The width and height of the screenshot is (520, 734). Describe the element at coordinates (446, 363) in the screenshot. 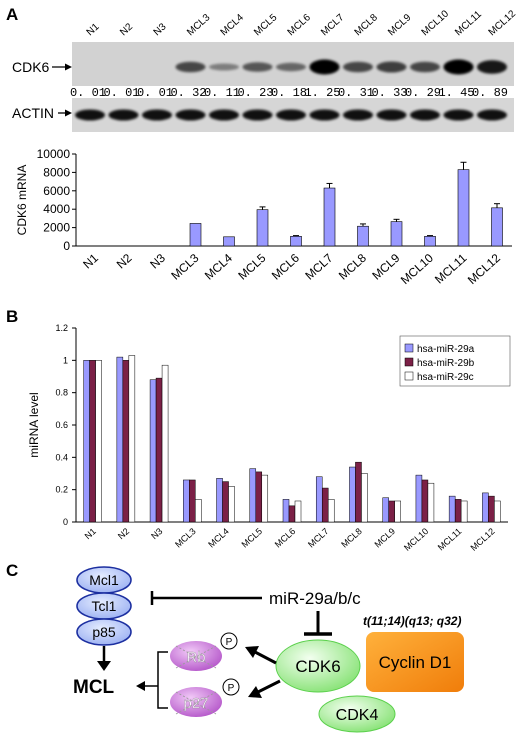

I see `legend-label: hsa-miR-29b` at that location.